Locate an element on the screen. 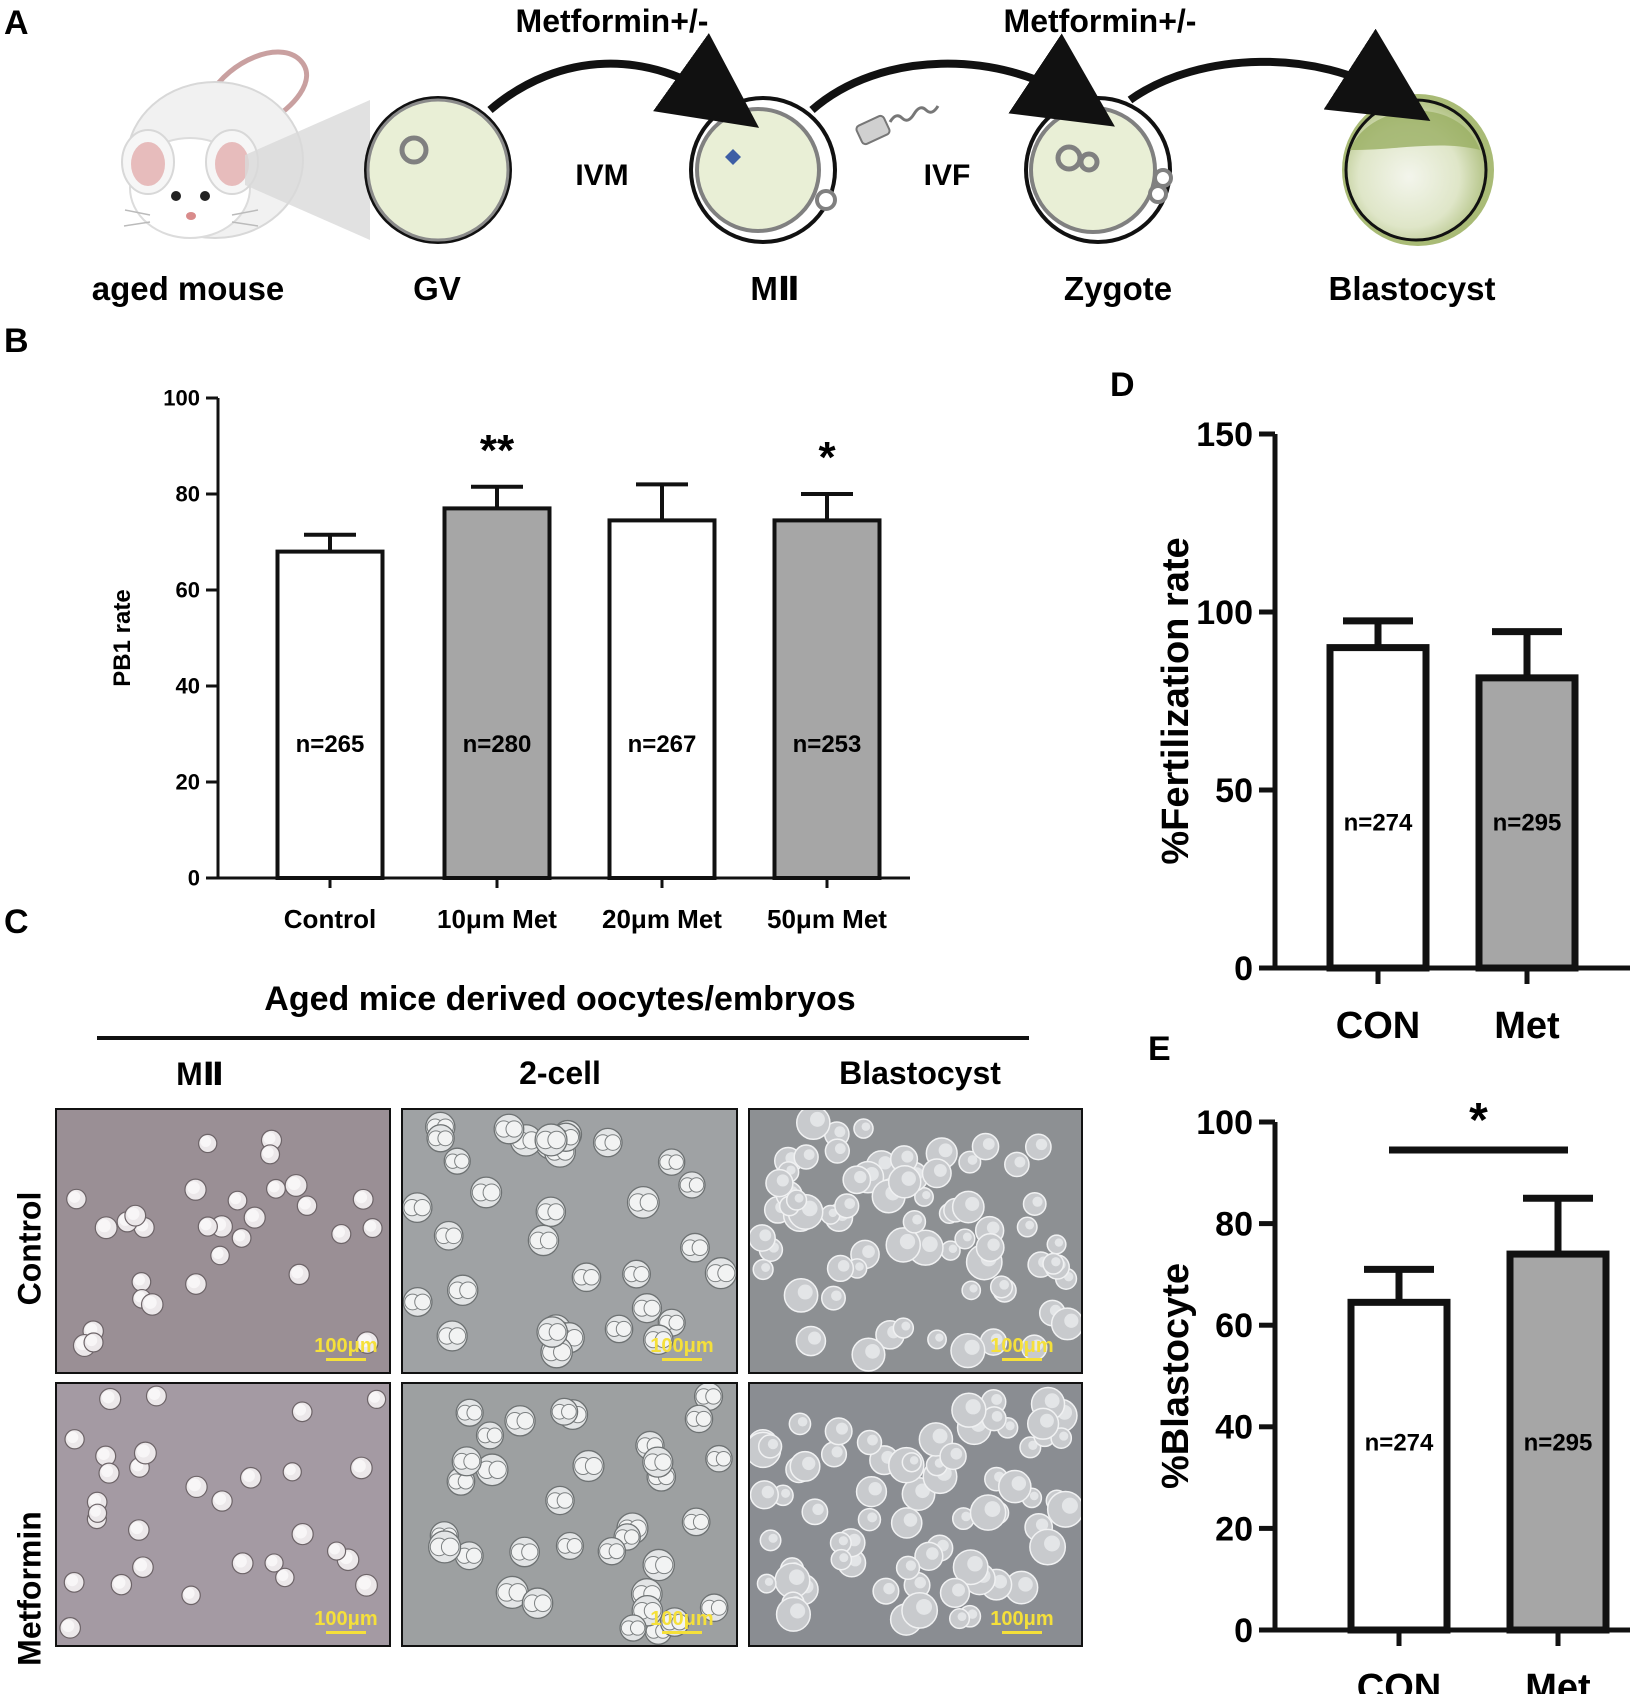  panel-label-d: D is located at coordinates (1122, 385).